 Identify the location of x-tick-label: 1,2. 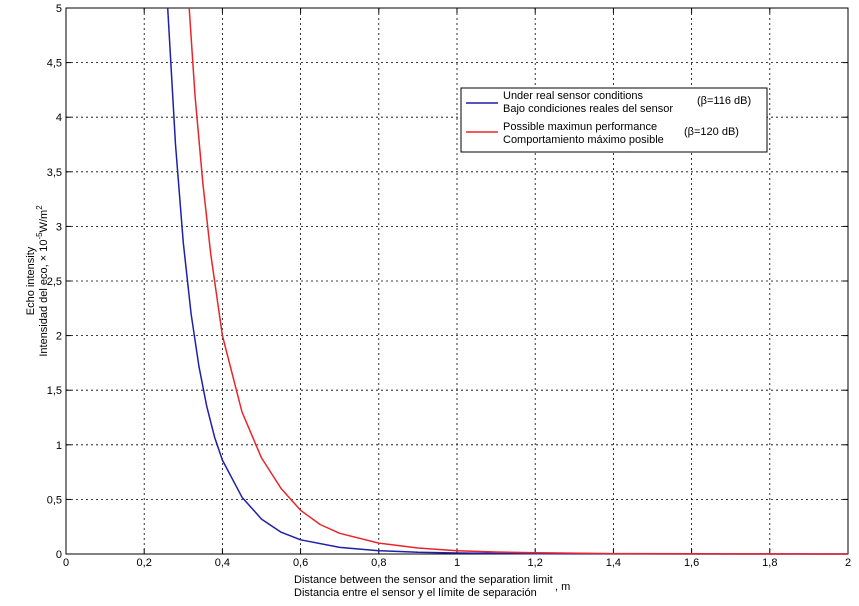
(535, 563).